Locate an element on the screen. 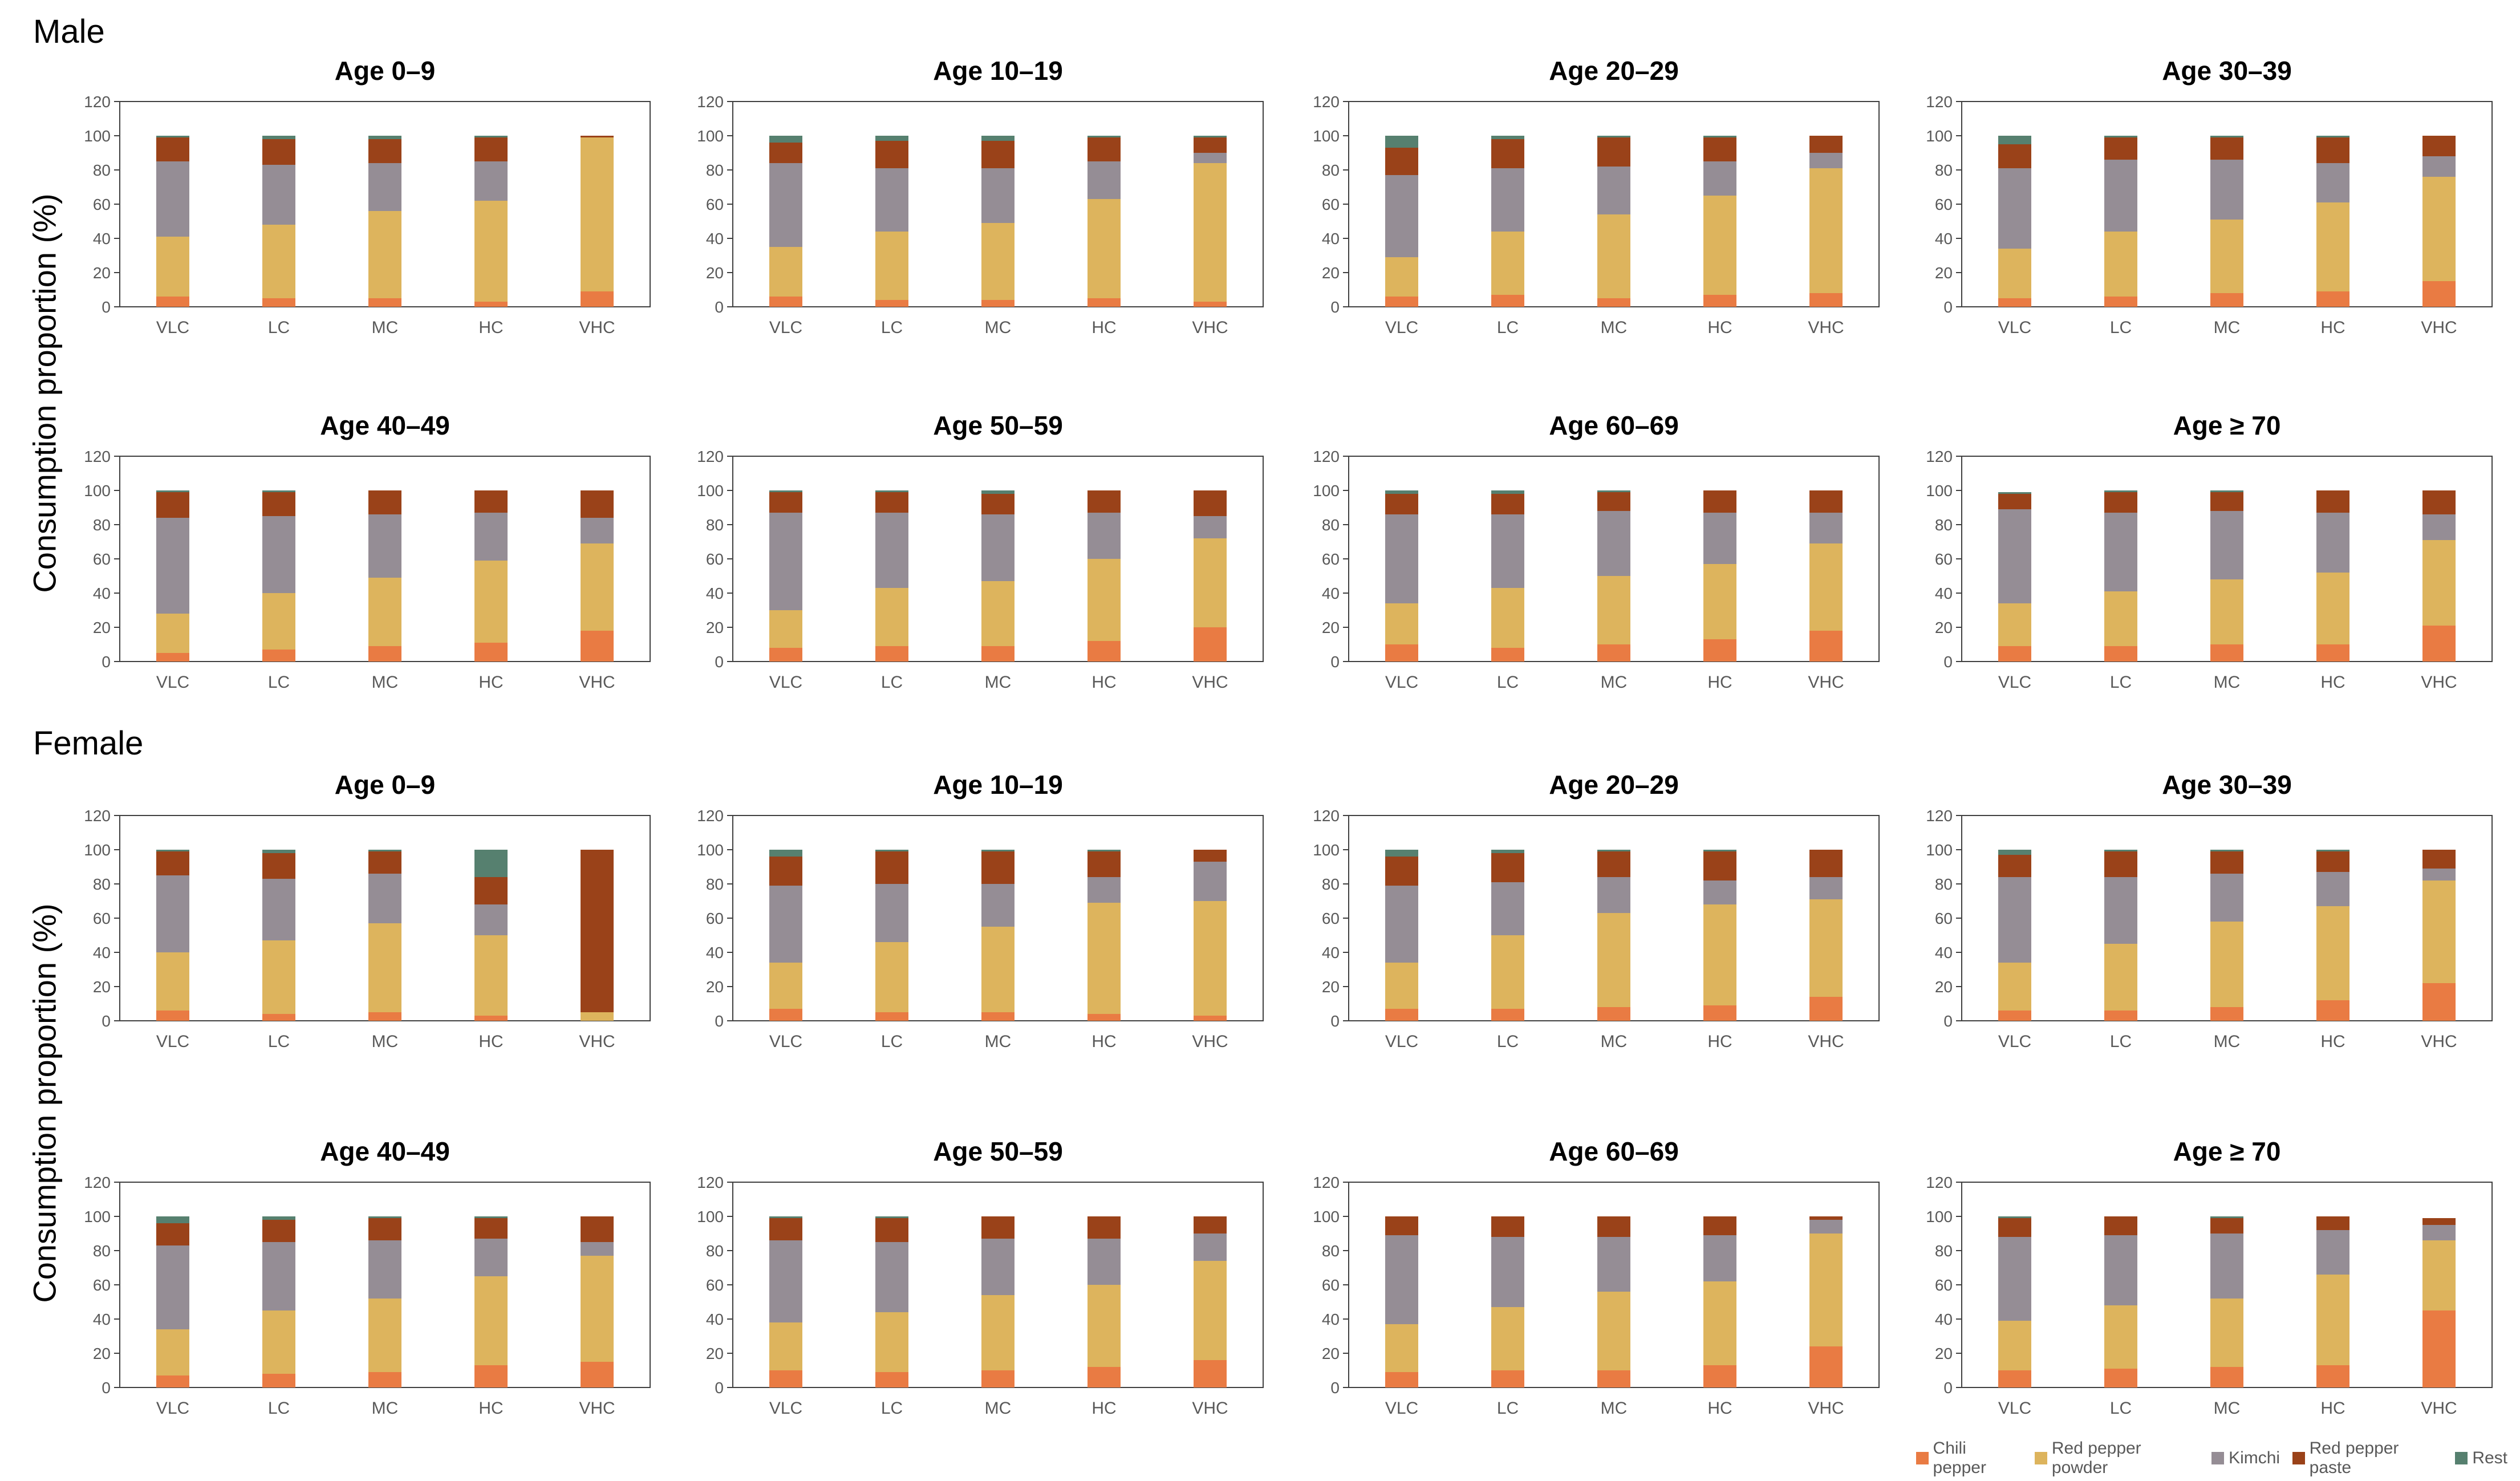 This screenshot has width=2520, height=1481. chart-title: Age ≥ 70 is located at coordinates (2227, 1151).